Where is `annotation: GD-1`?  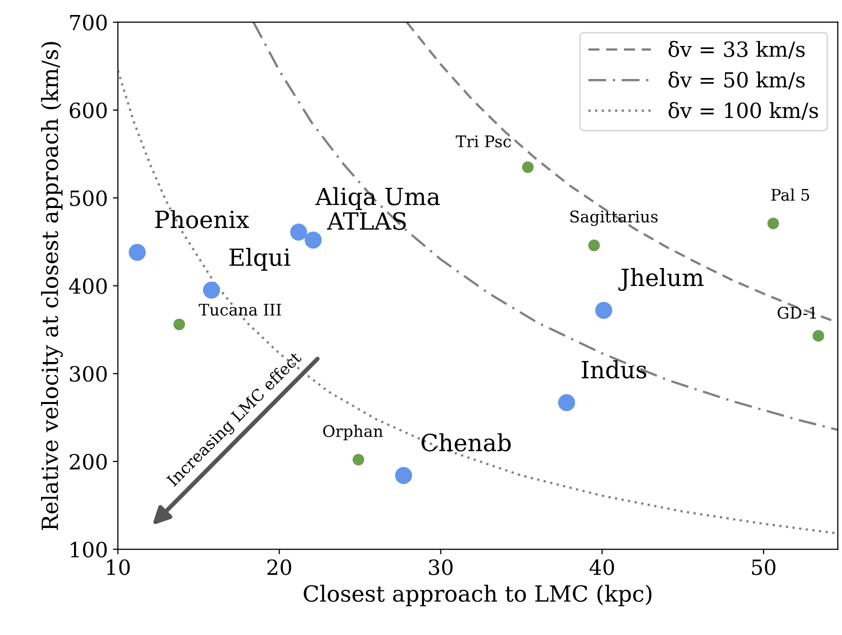 annotation: GD-1 is located at coordinates (797, 312).